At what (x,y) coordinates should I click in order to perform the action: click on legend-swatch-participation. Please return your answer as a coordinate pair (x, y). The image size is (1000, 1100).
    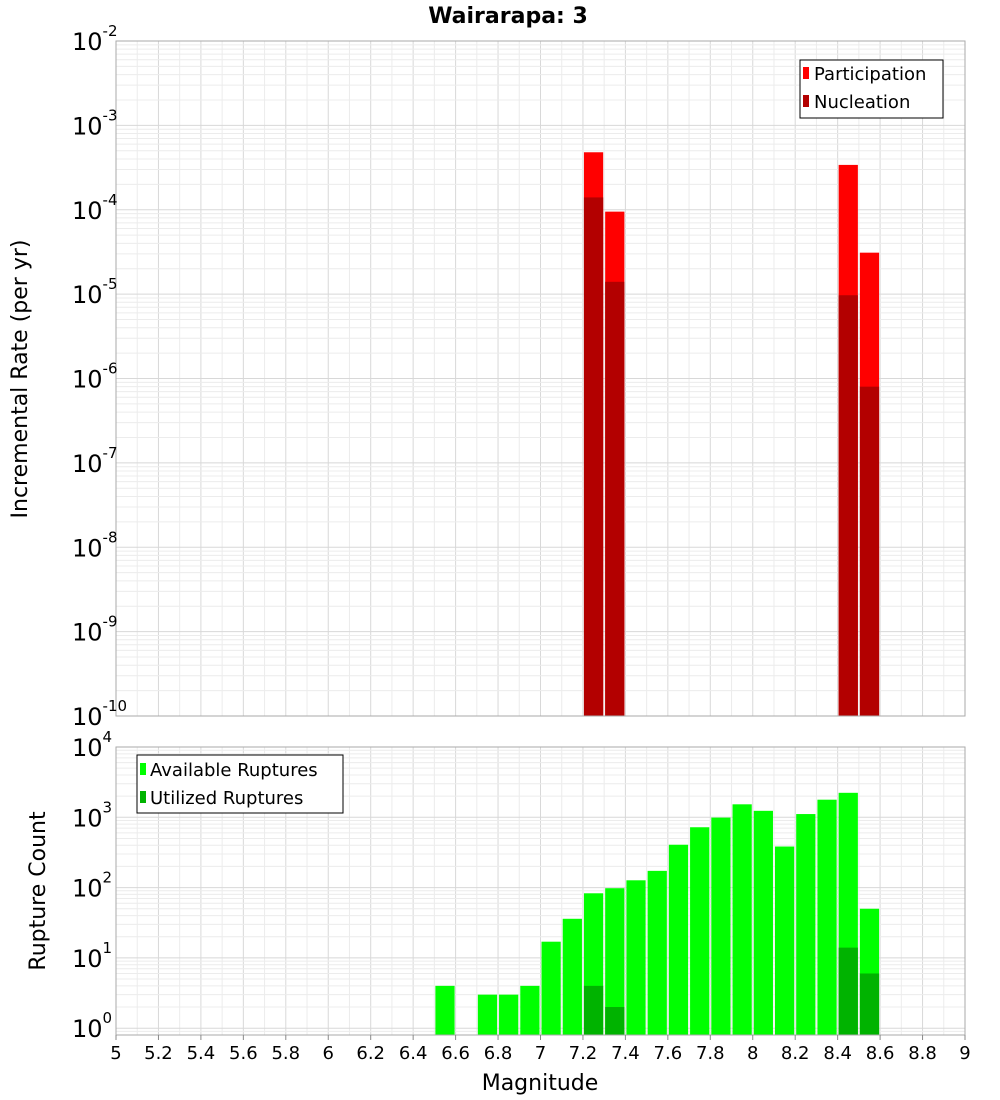
    Looking at the image, I should click on (806, 73).